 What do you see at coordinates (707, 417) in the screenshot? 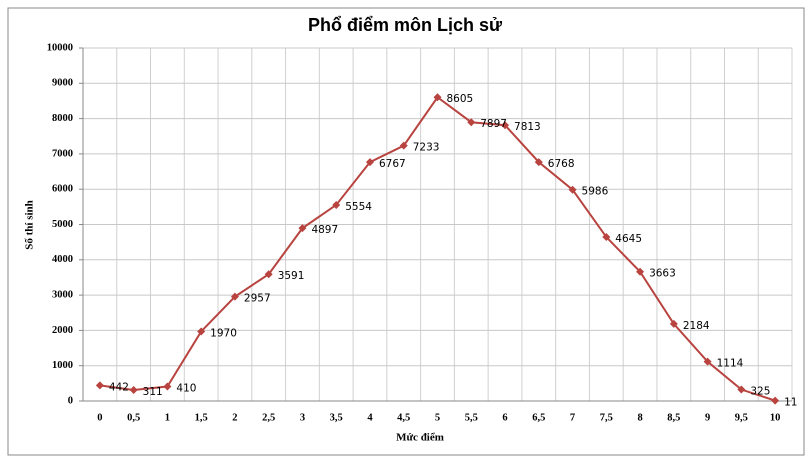
I see `x-tick-label: 9` at bounding box center [707, 417].